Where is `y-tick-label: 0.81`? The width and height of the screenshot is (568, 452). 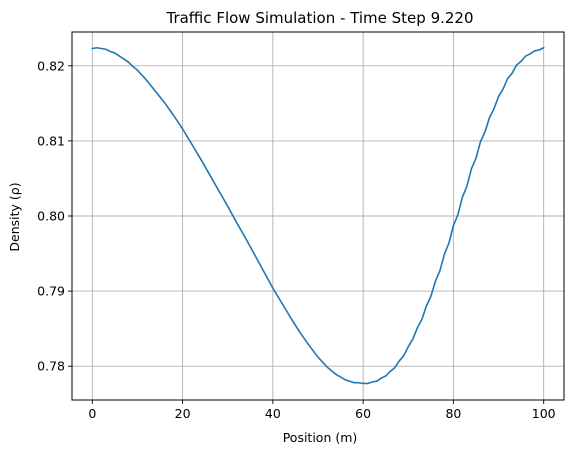 y-tick-label: 0.81 is located at coordinates (51, 140).